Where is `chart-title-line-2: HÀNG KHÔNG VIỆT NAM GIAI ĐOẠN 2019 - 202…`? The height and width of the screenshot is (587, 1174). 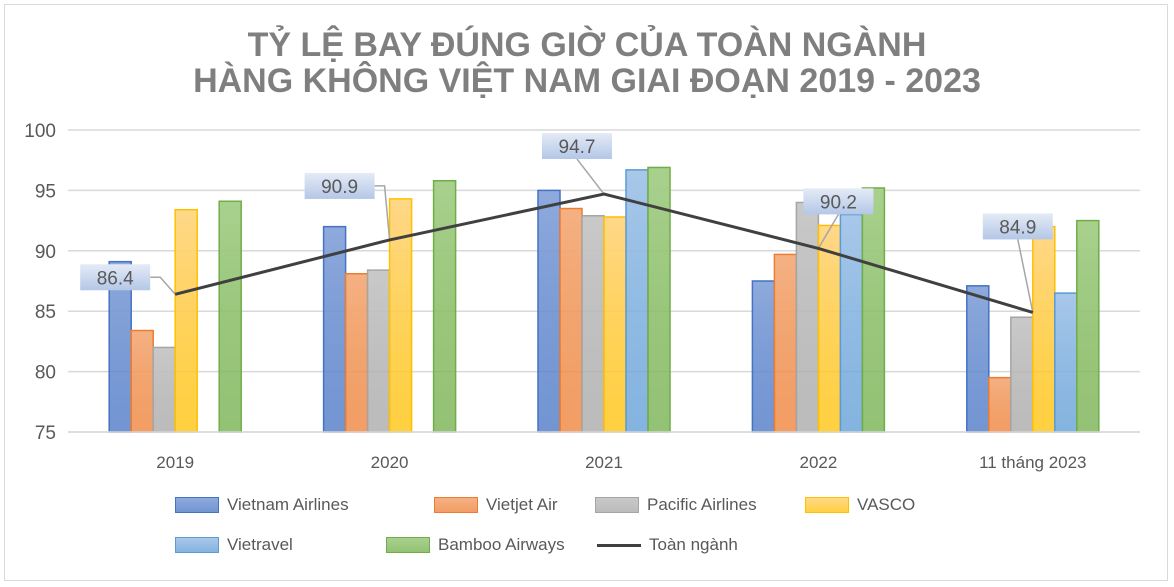 chart-title-line-2: HÀNG KHÔNG VIỆT NAM GIAI ĐOẠN 2019 - 202… is located at coordinates (587, 81).